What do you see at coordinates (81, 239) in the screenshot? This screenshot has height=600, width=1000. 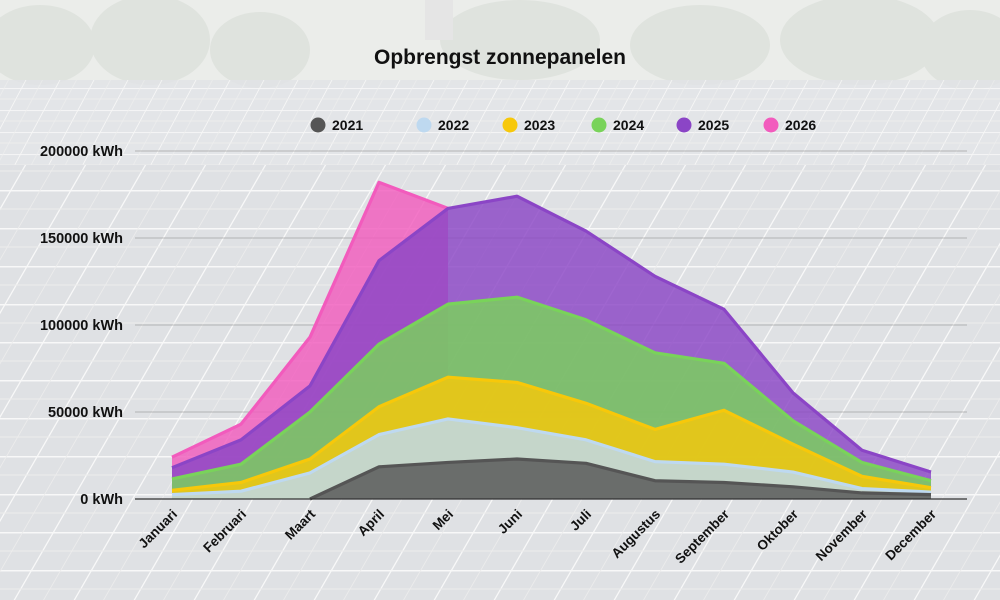 I see `y-tick-label: 150000 kWh` at bounding box center [81, 239].